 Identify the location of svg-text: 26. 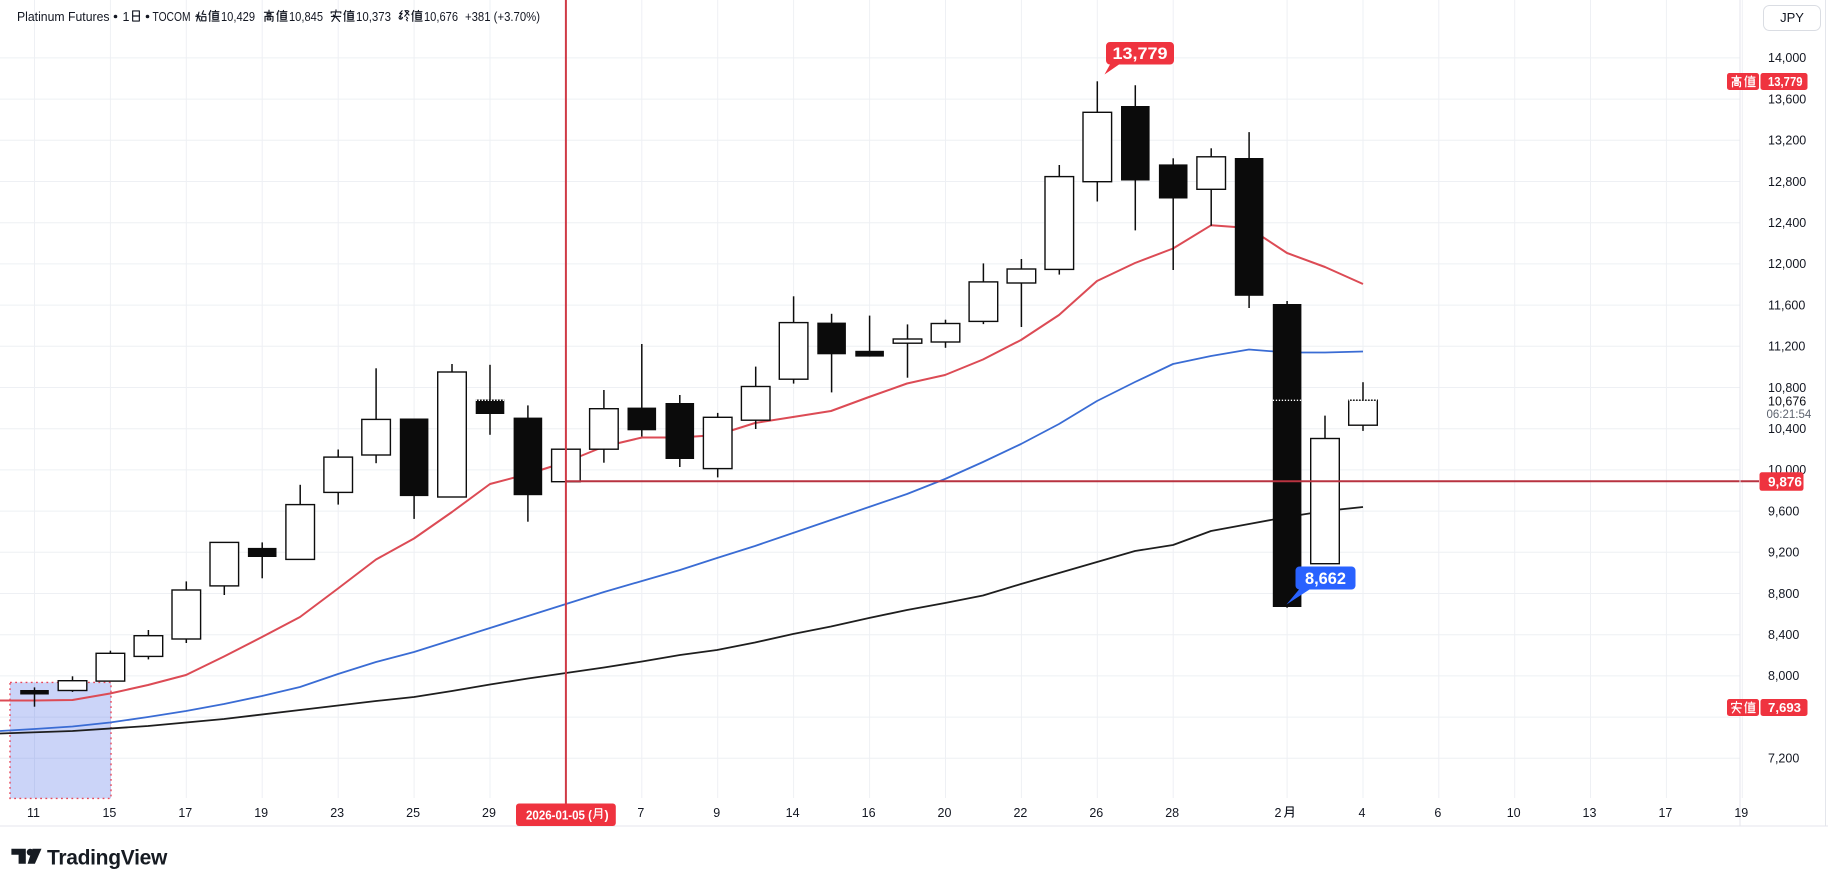
(1096, 813).